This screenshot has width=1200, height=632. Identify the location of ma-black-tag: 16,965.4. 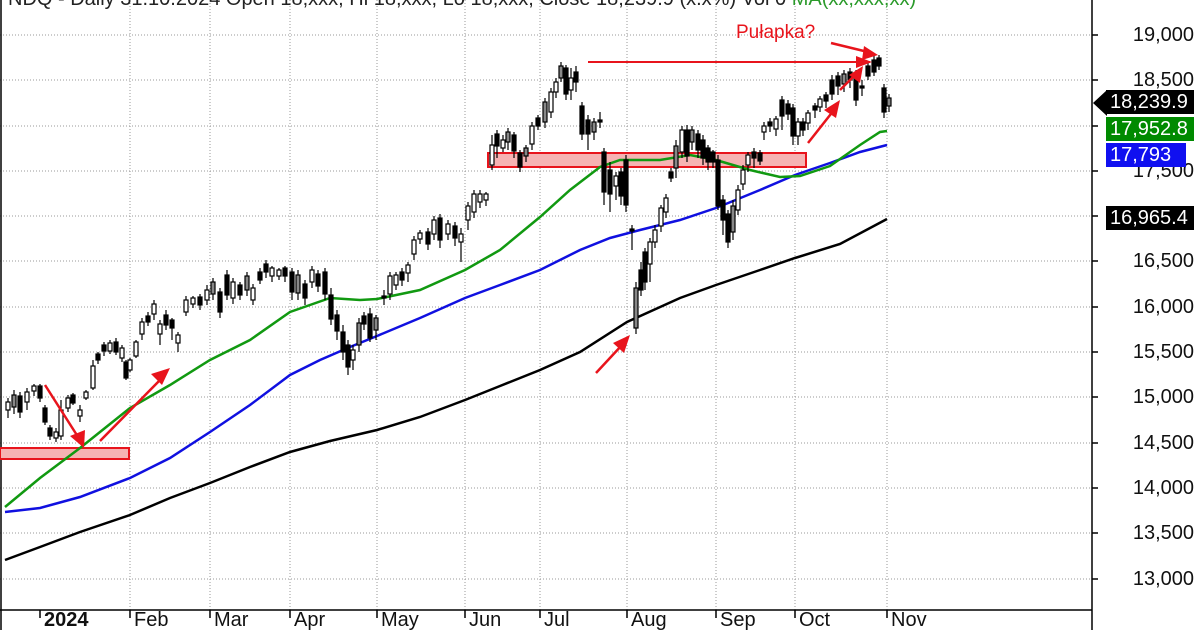
(1150, 218).